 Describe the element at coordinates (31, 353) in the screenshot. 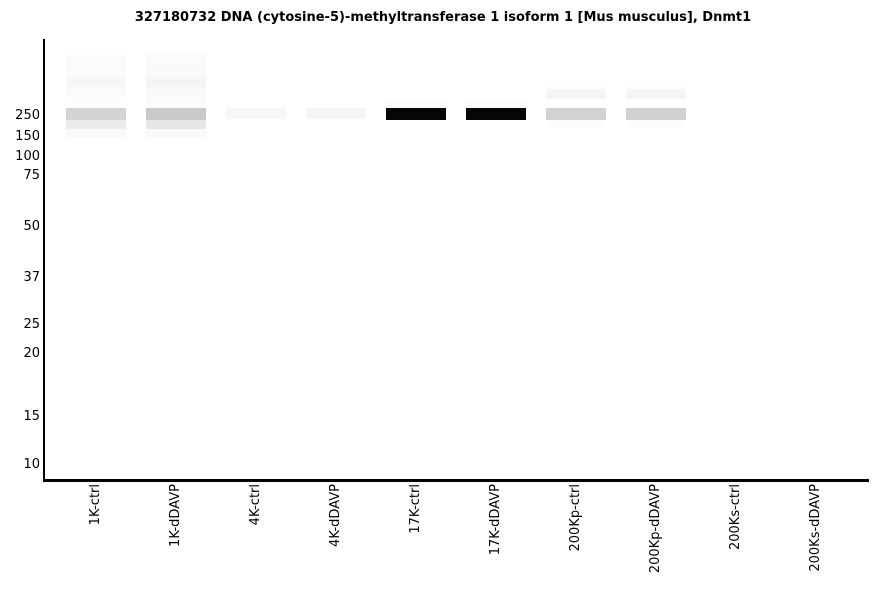

I see `y-tick-label-20: 20` at that location.